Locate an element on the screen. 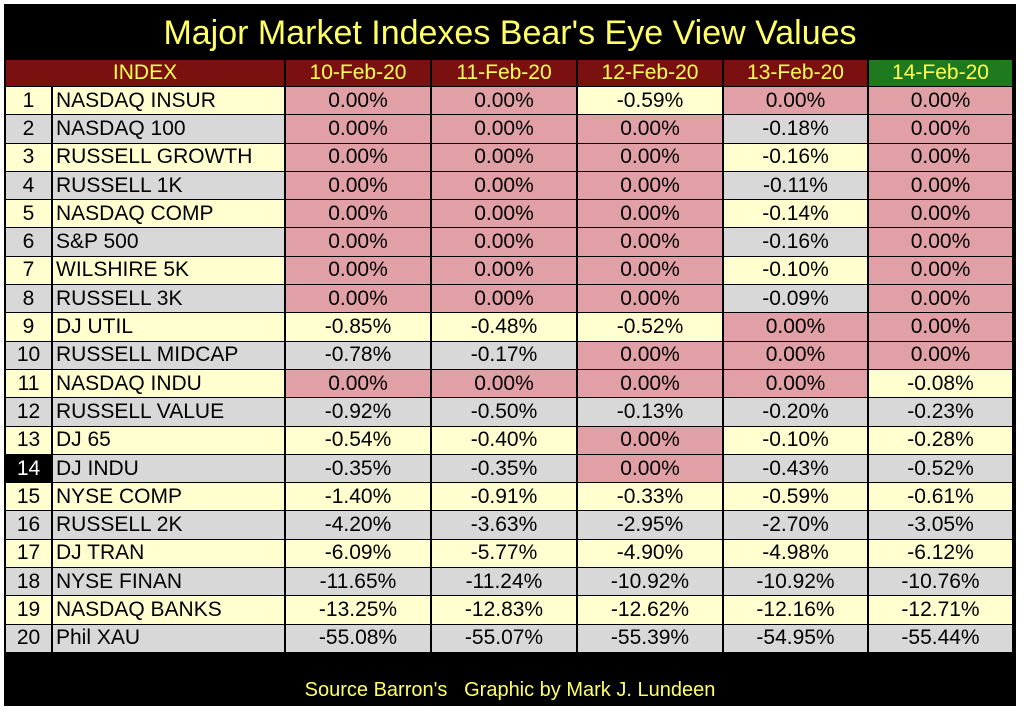  value-cell: -0.61% is located at coordinates (941, 497).